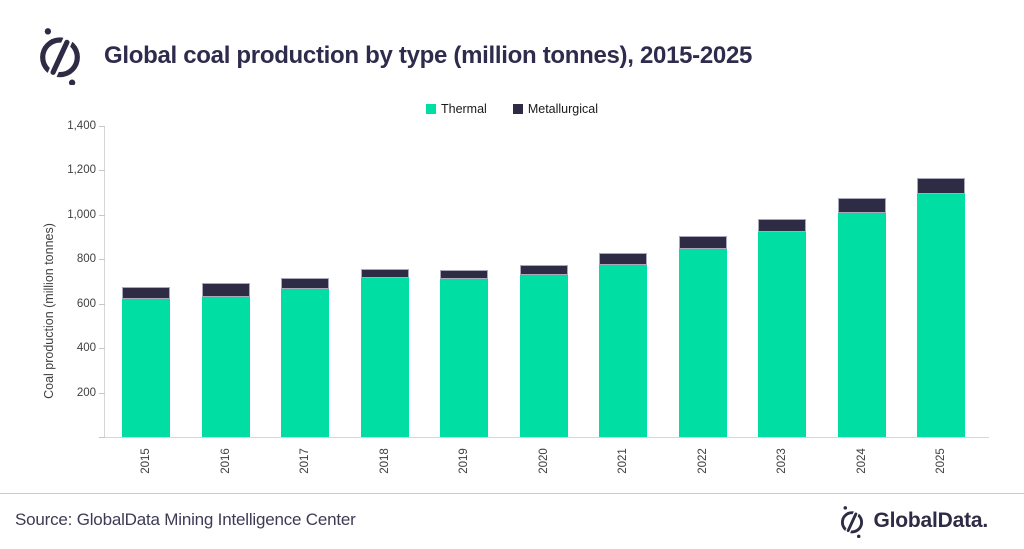 Image resolution: width=1024 pixels, height=549 pixels. I want to click on bar-segment-metallurgical-2016, so click(225, 290).